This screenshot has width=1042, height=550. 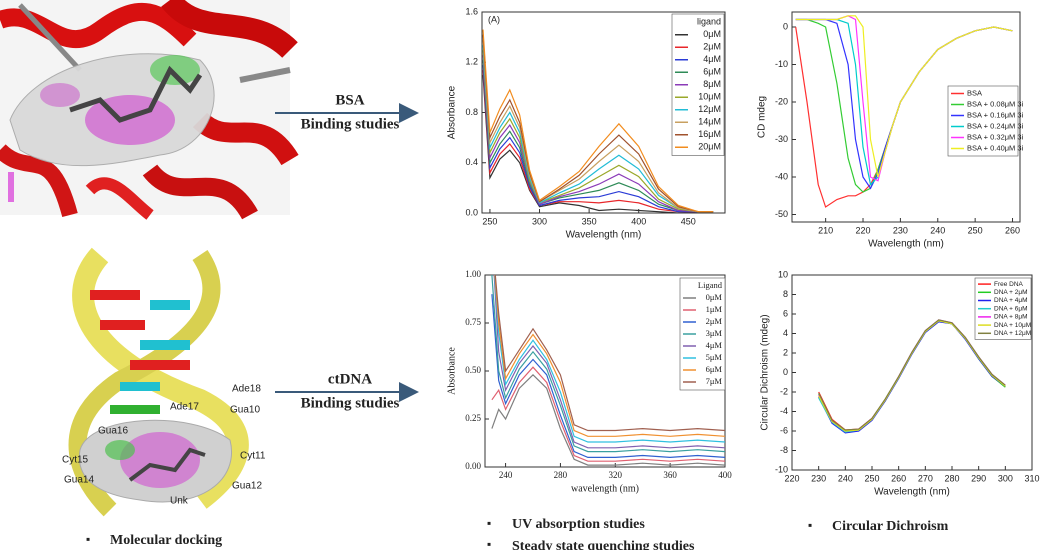 I want to click on legend-label: 14μM, so click(x=709, y=122).